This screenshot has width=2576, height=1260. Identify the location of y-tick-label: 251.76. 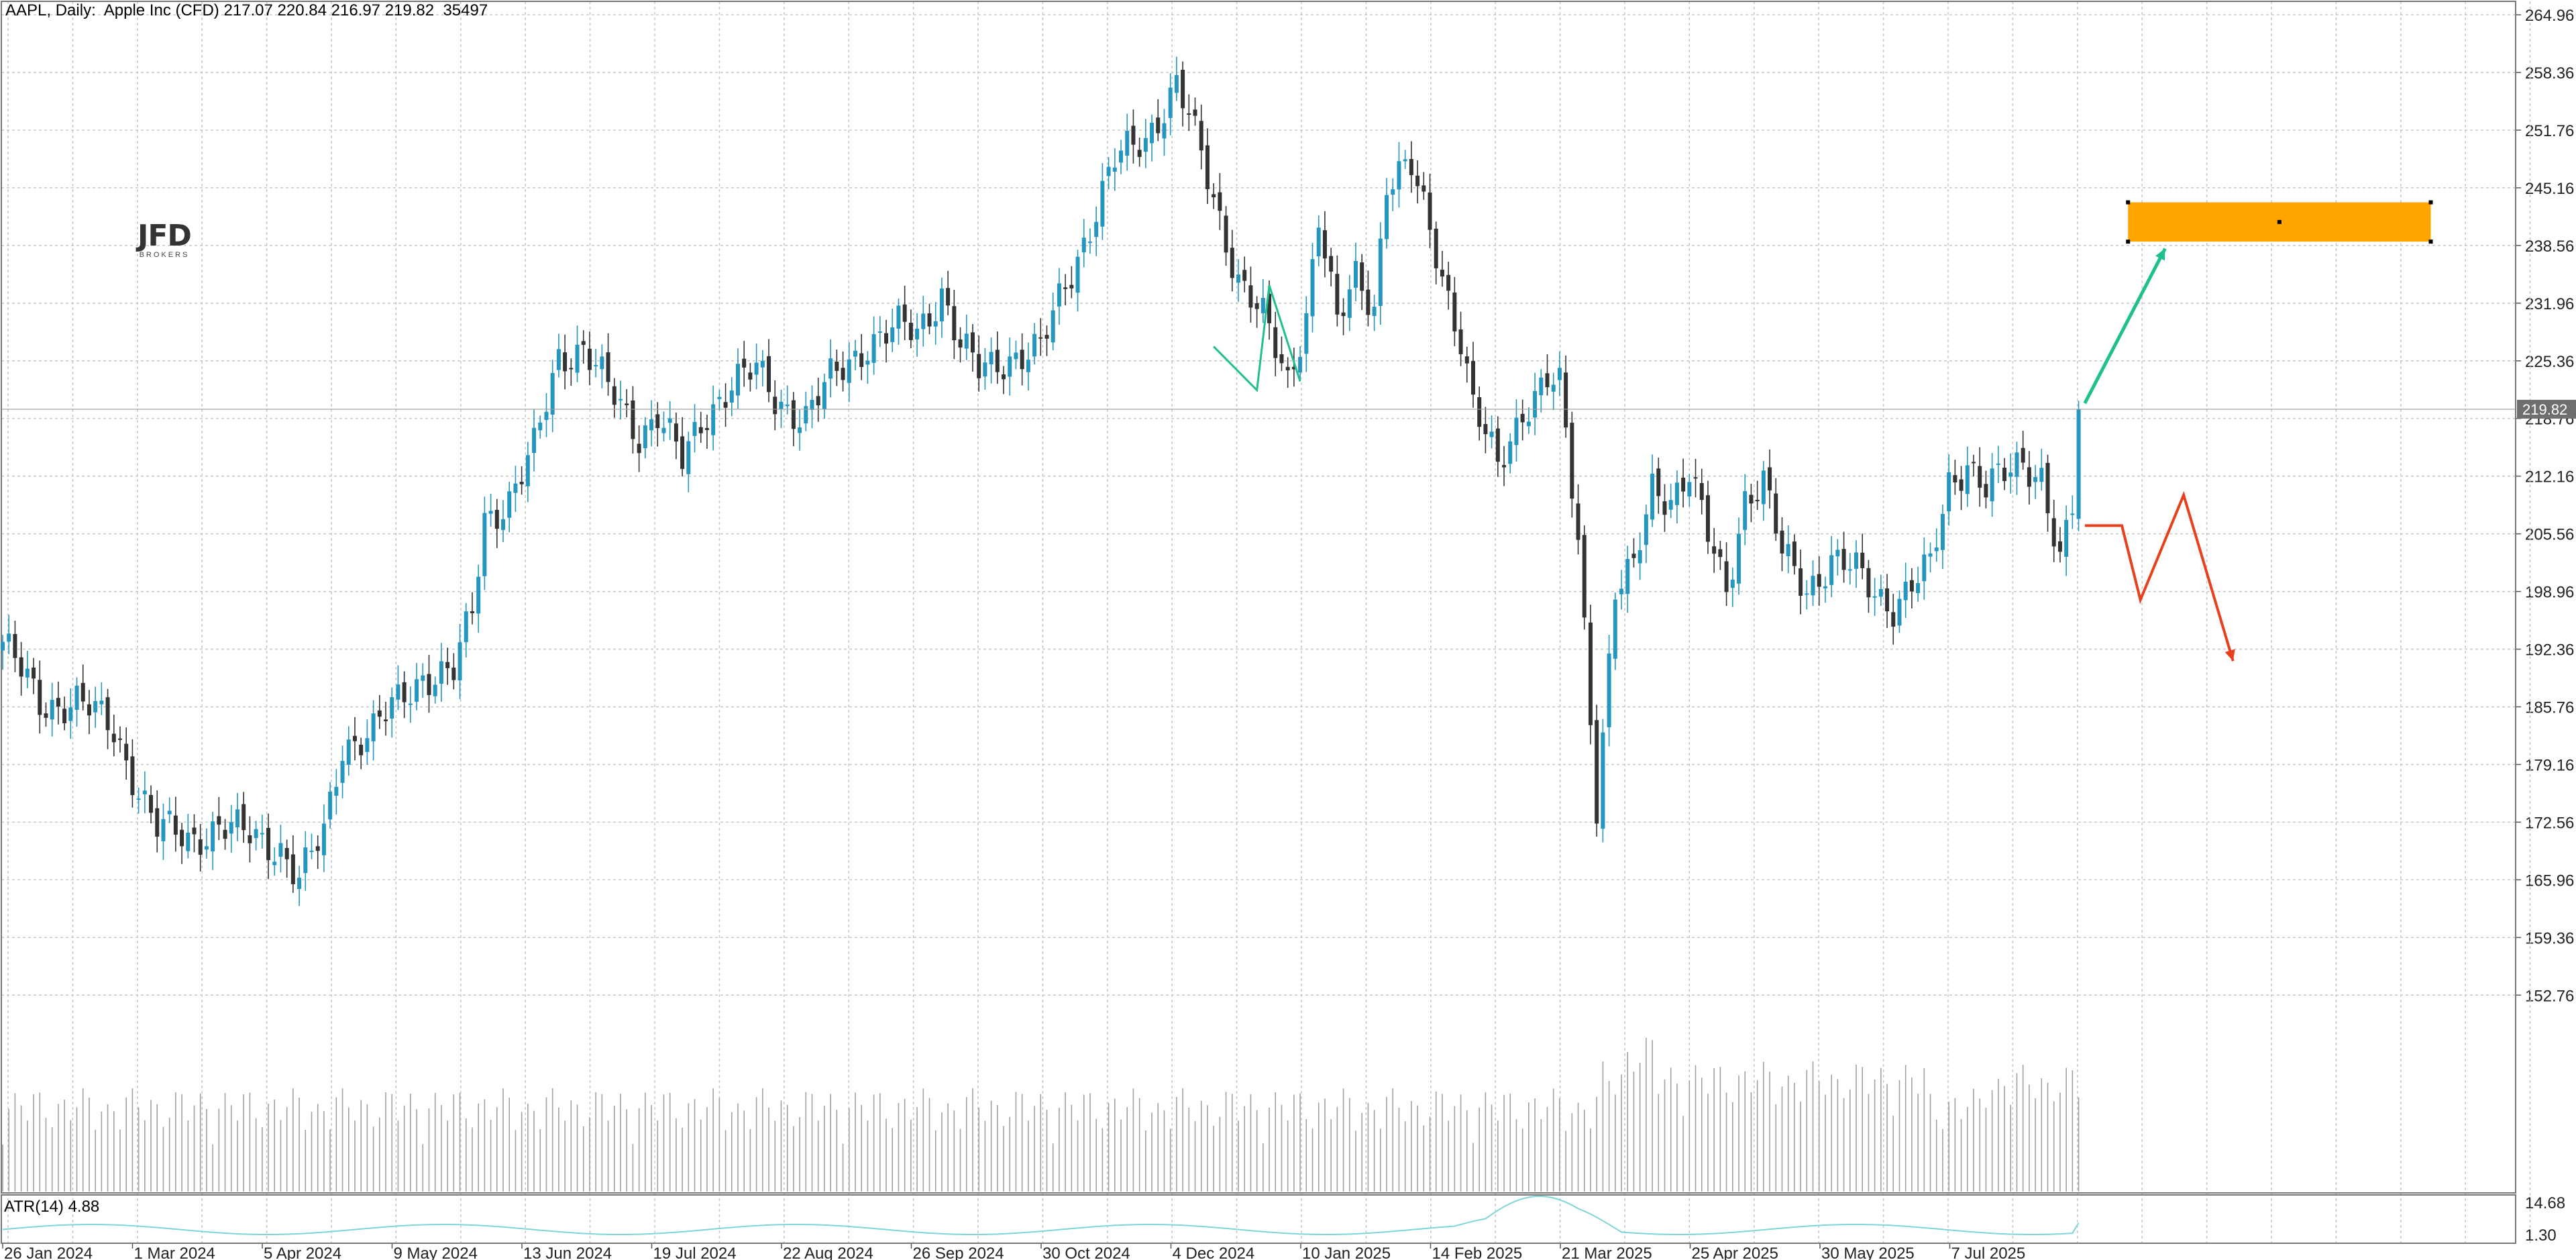
(2549, 131).